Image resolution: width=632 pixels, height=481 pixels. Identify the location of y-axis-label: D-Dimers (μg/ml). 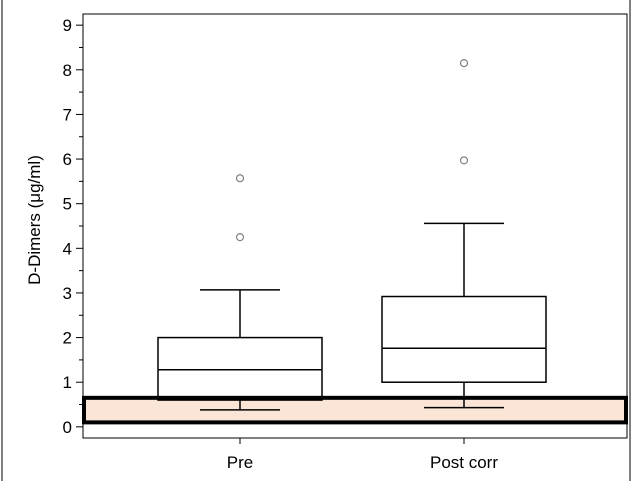
(34, 220).